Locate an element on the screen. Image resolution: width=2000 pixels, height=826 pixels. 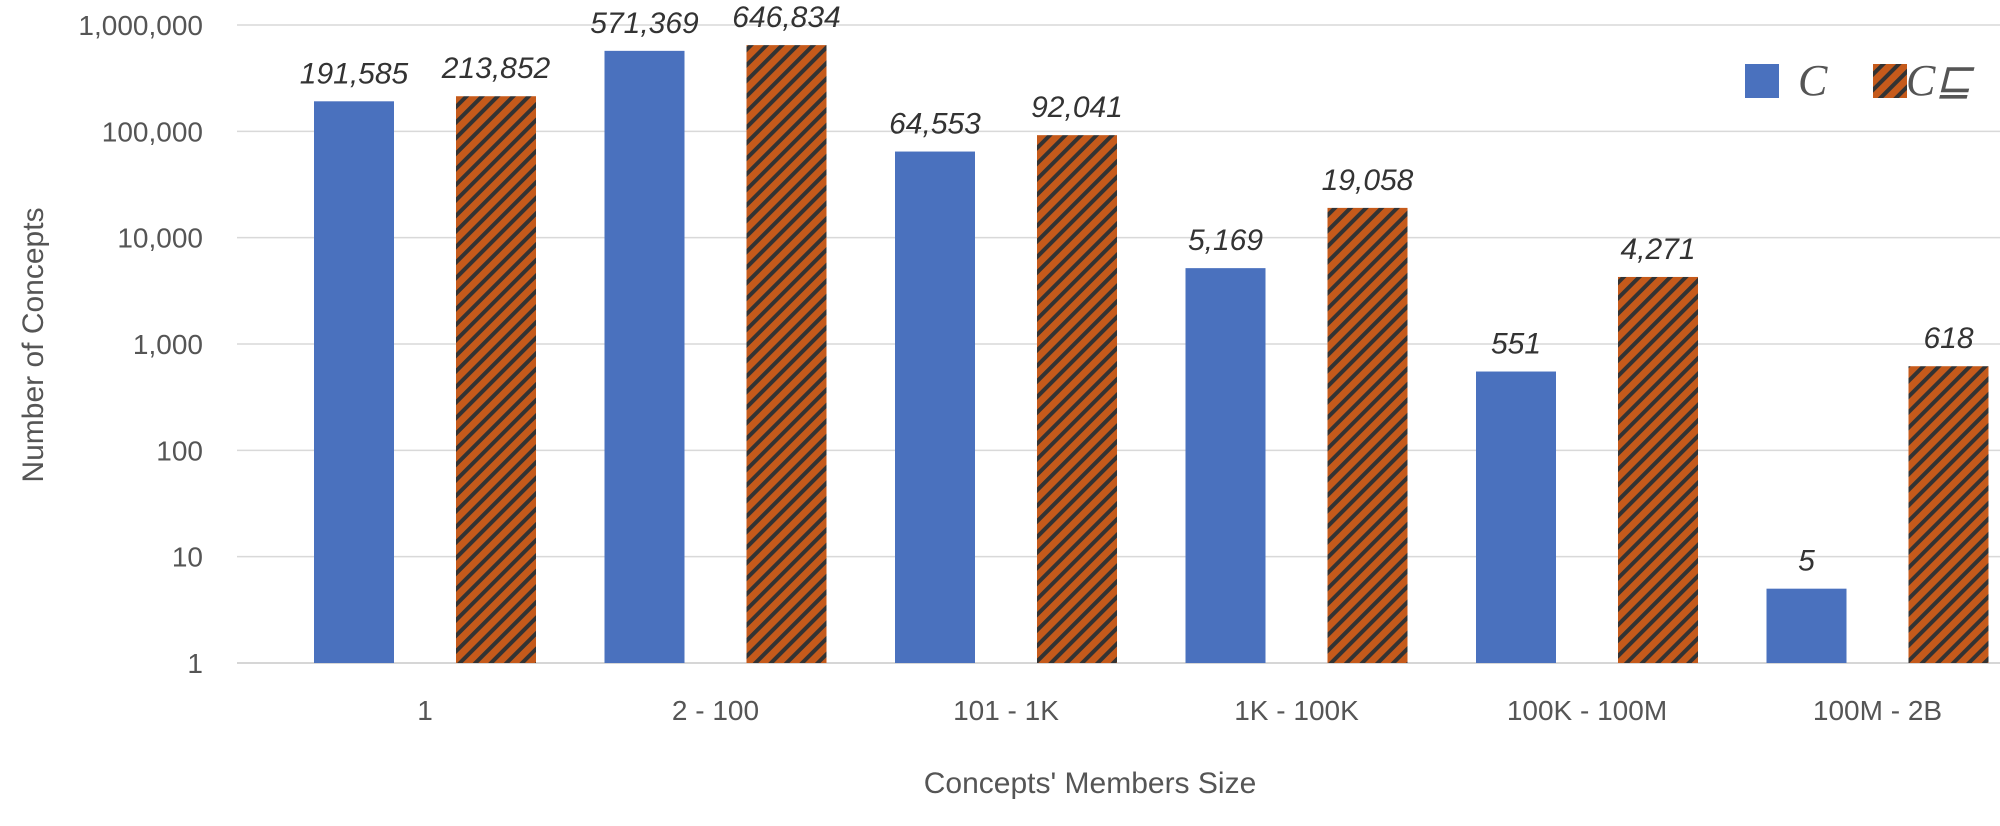
data-label-series-1-0: 191,585 is located at coordinates (354, 73).